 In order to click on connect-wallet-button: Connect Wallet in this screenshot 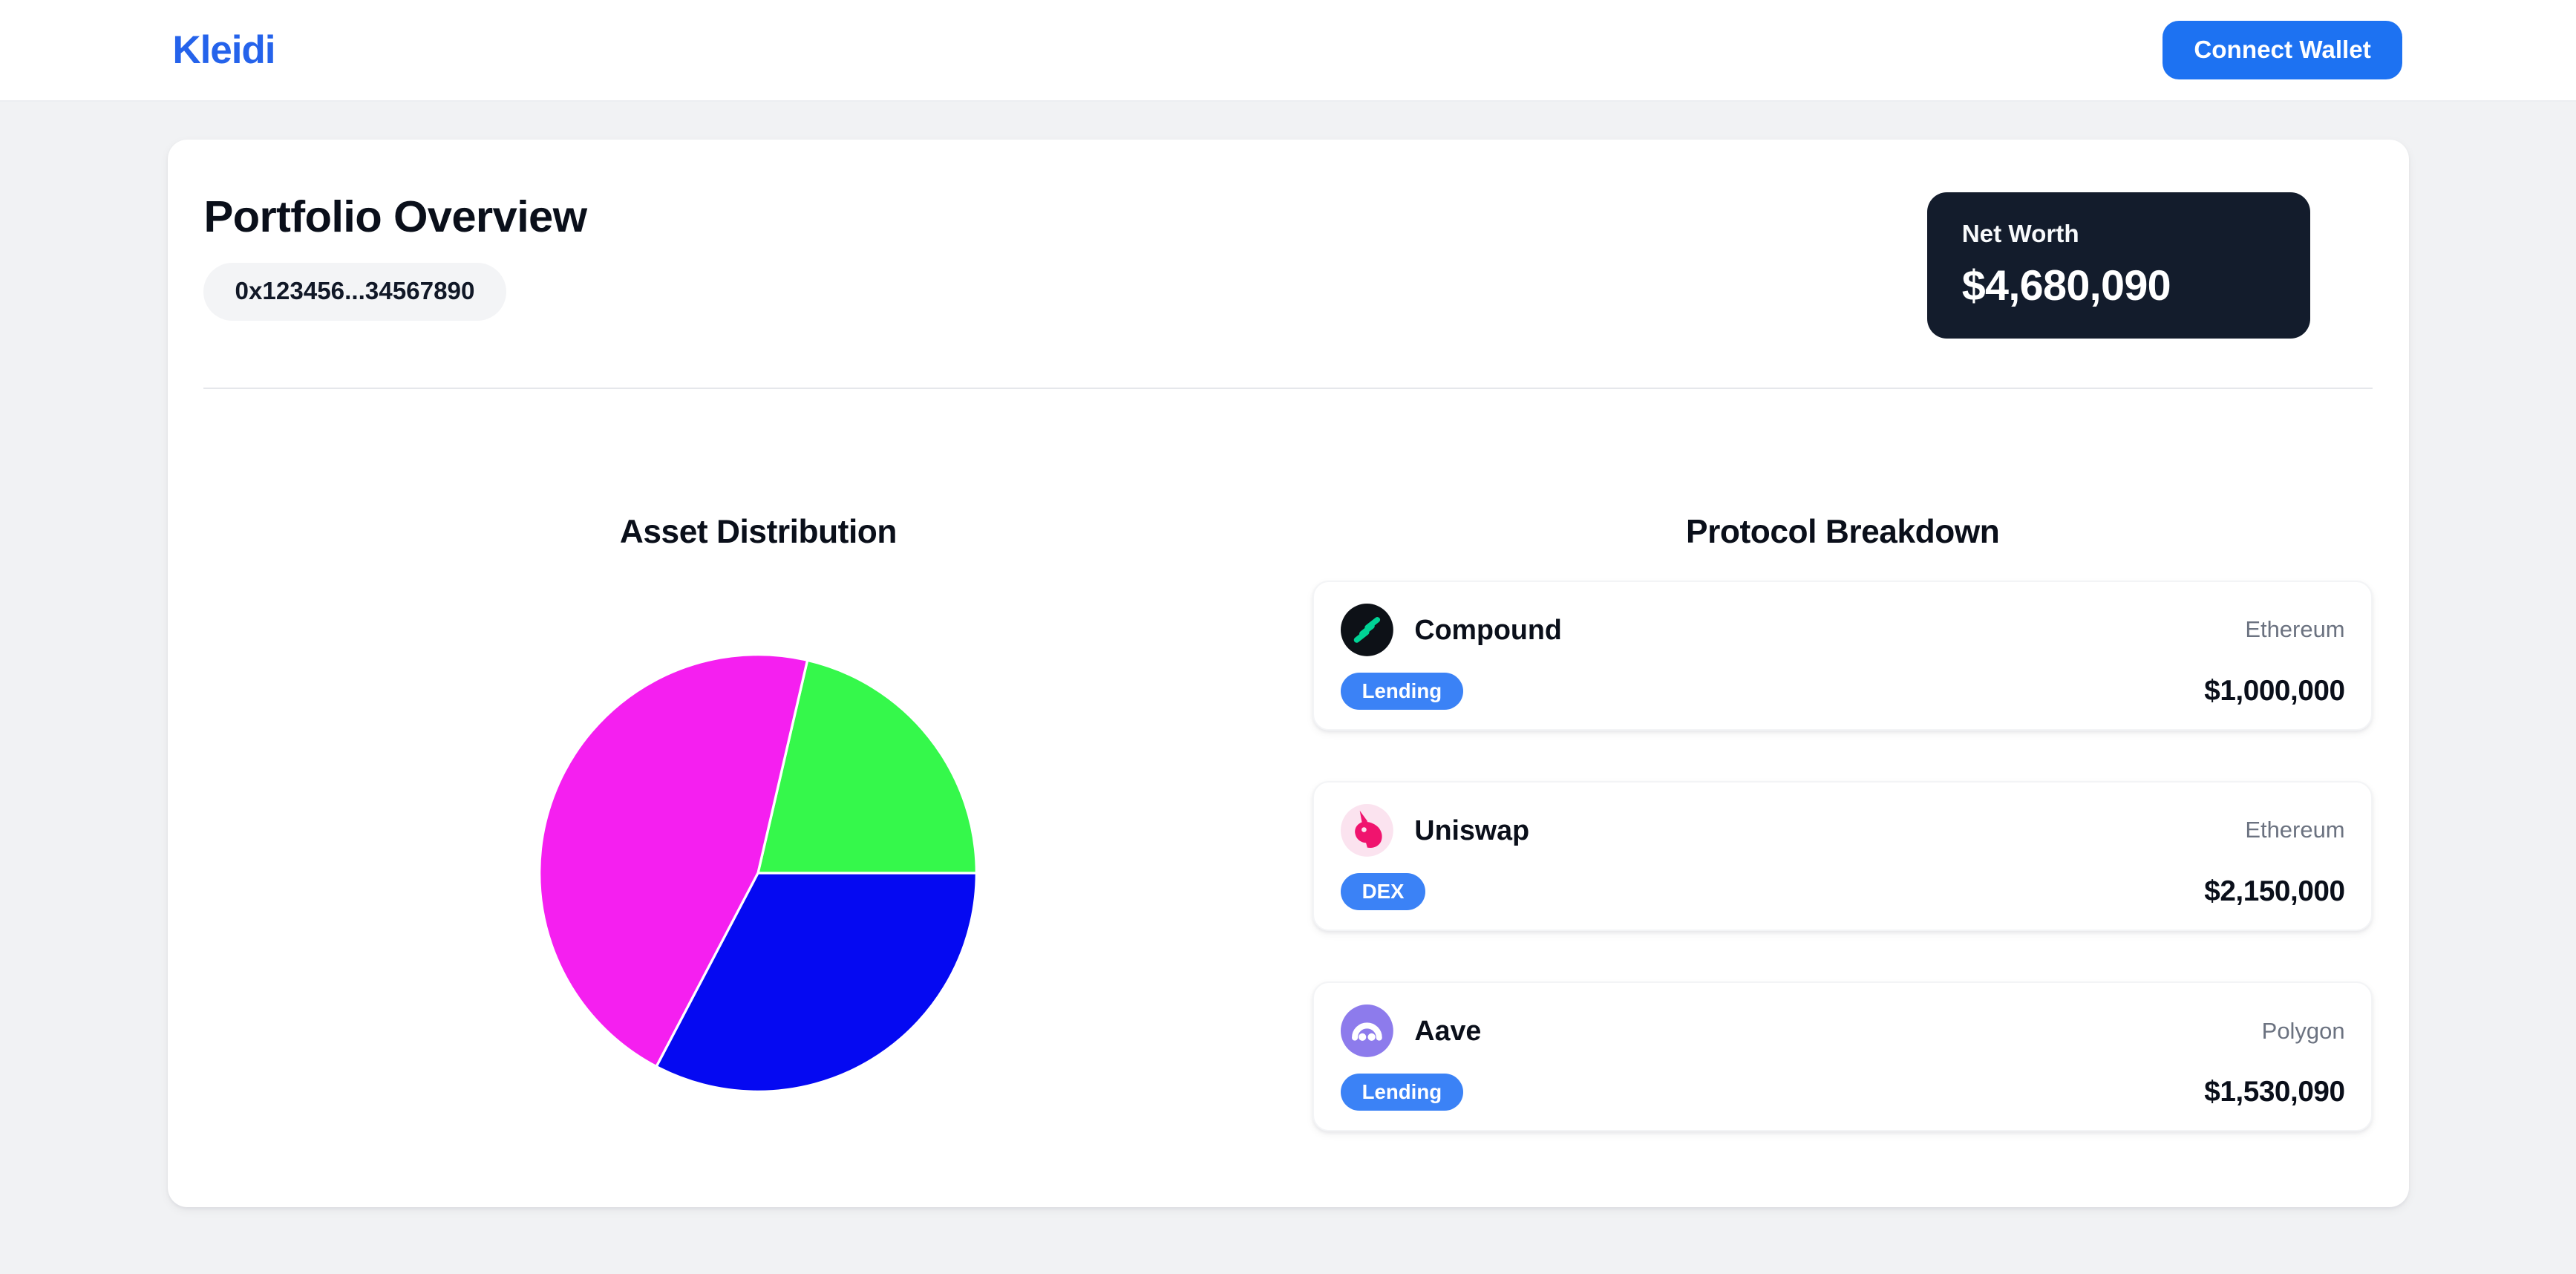, I will do `click(2282, 50)`.